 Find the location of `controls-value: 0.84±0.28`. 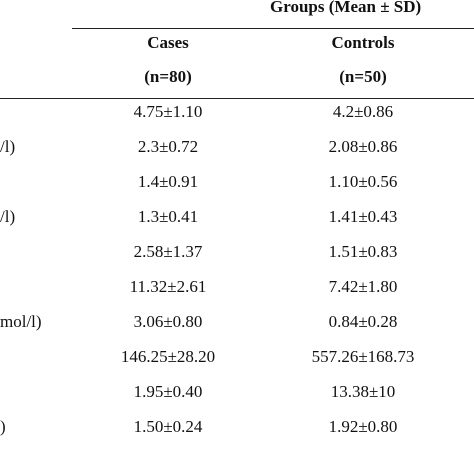

controls-value: 0.84±0.28 is located at coordinates (363, 321).